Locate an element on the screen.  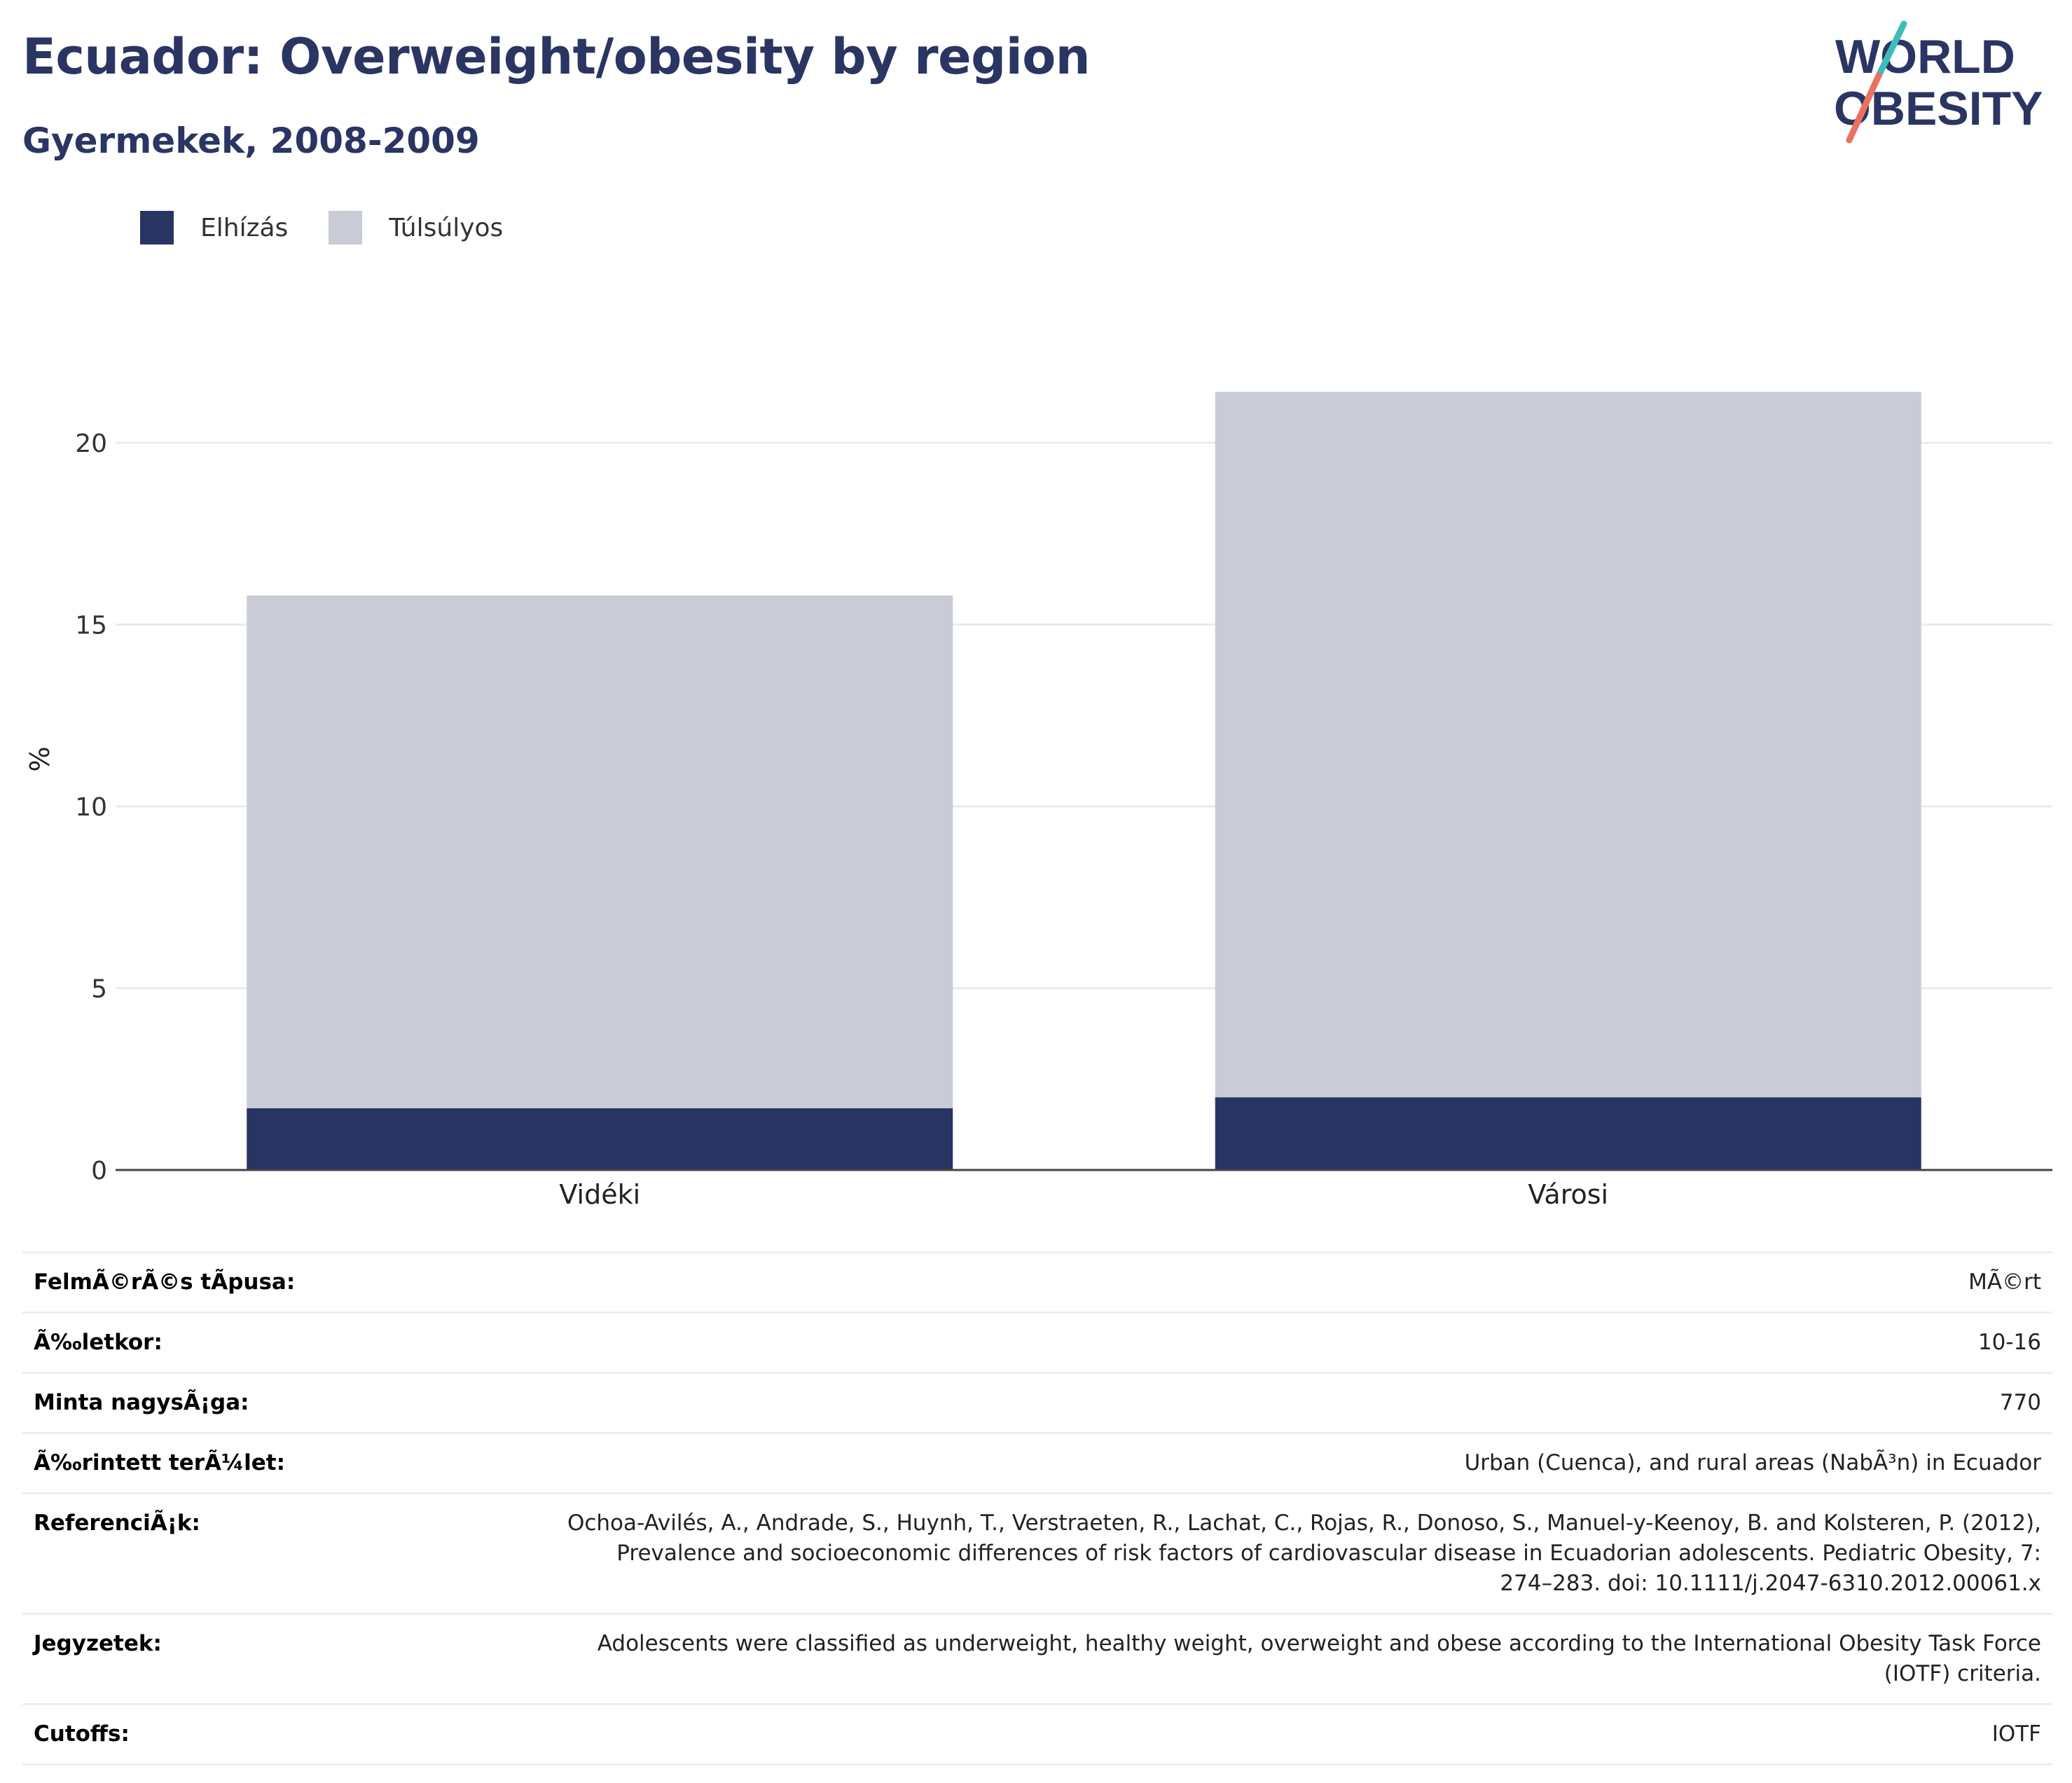
metadata-key: Minta nagysÃ¡ga: is located at coordinates (230, 1403).